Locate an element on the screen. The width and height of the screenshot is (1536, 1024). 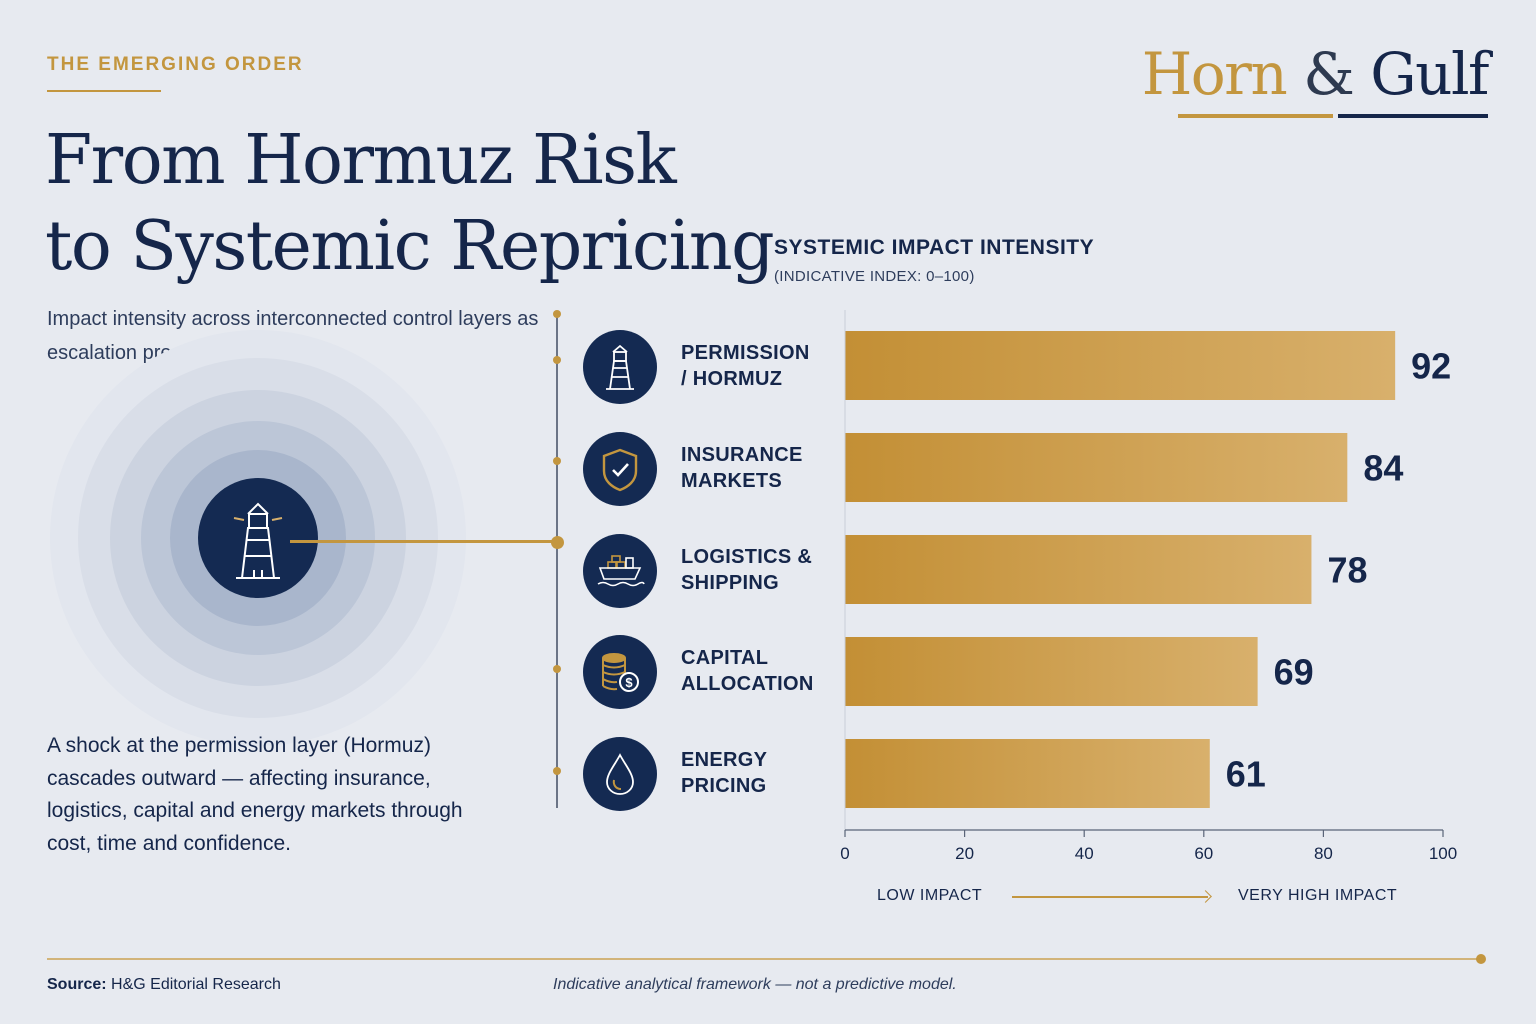
title-line-2: to Systemic Repricing is located at coordinates (410, 246).